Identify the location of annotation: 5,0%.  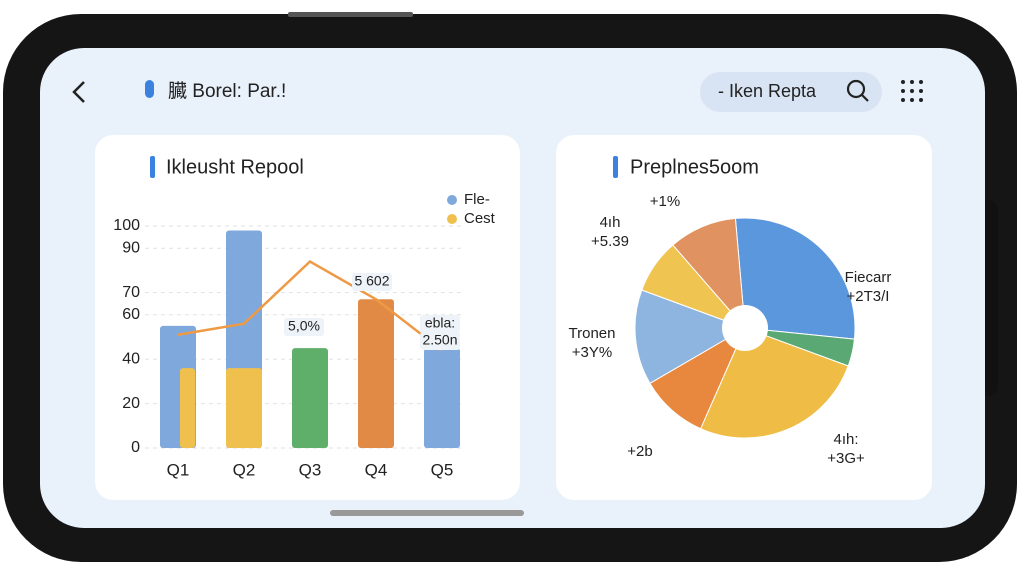
(304, 326).